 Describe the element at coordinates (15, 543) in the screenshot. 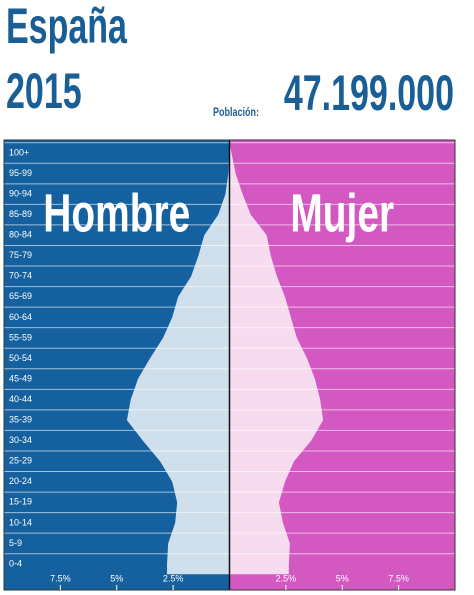

I see `age-label: 5-9` at that location.